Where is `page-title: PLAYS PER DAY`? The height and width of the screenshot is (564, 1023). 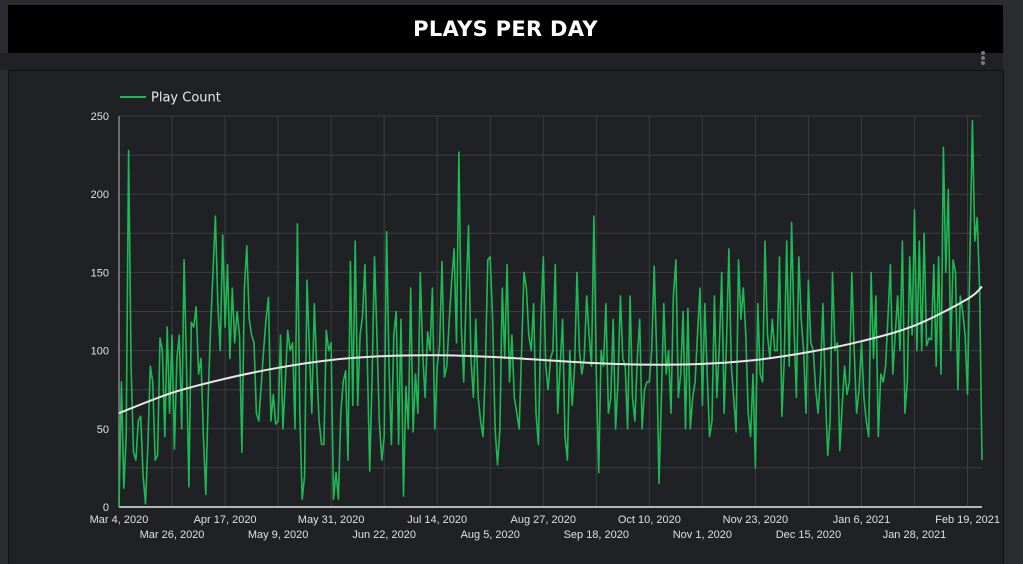 page-title: PLAYS PER DAY is located at coordinates (505, 29).